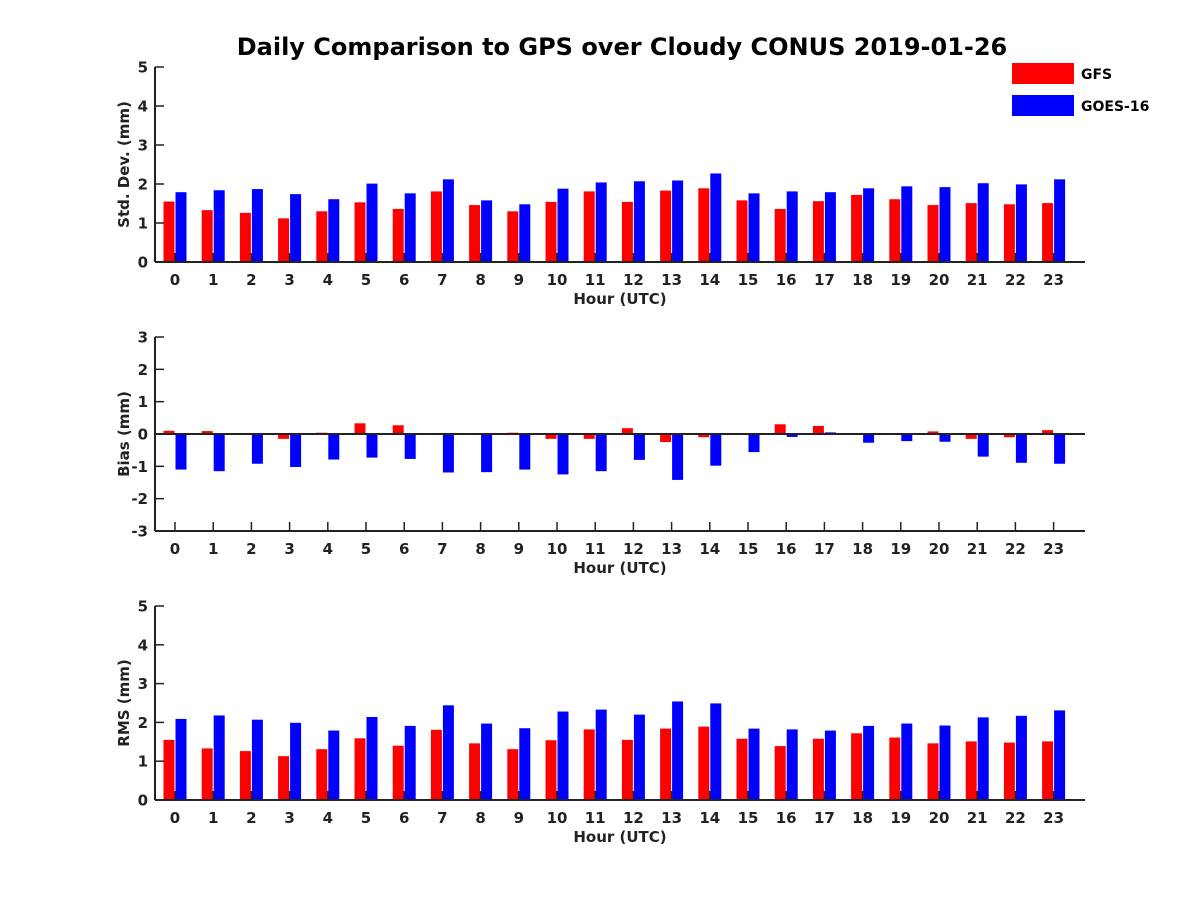 The height and width of the screenshot is (900, 1200). What do you see at coordinates (442, 549) in the screenshot?
I see `bias-x-tick-label: 7` at bounding box center [442, 549].